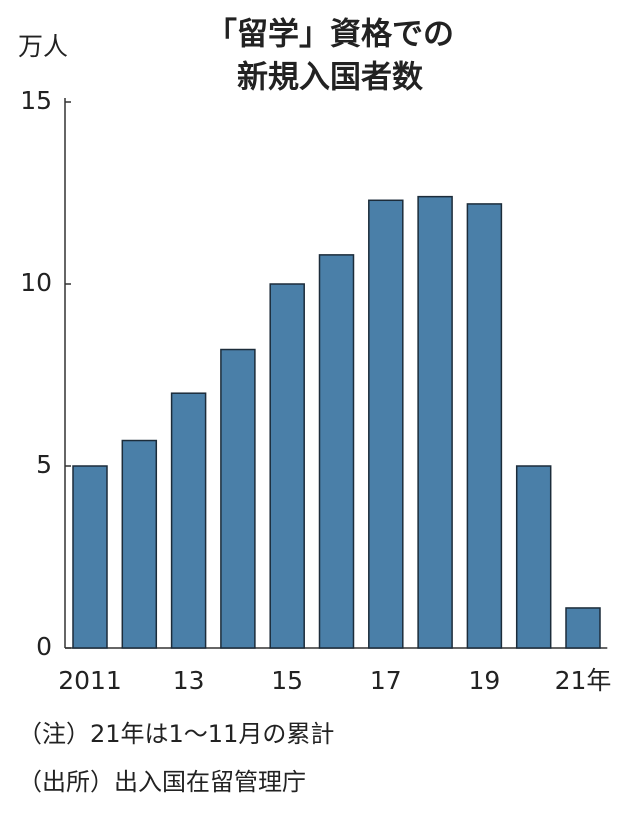 The height and width of the screenshot is (815, 639). Describe the element at coordinates (484, 680) in the screenshot. I see `x-tick-label: 19` at that location.